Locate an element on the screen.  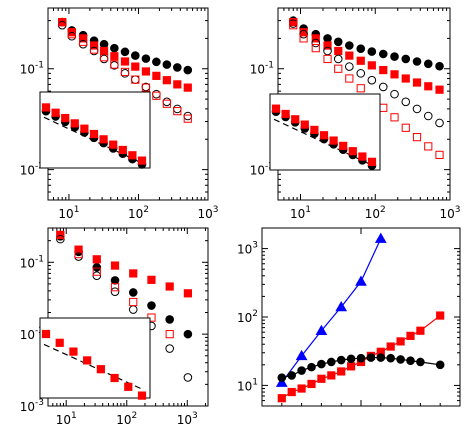
y-tick-label: 10¹ is located at coordinates (247, 385).